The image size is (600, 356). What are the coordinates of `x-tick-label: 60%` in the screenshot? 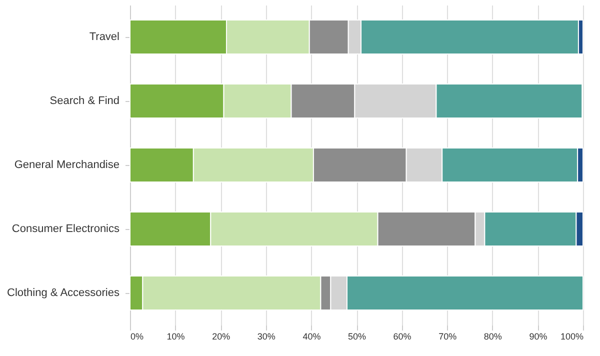 It's located at (402, 337).